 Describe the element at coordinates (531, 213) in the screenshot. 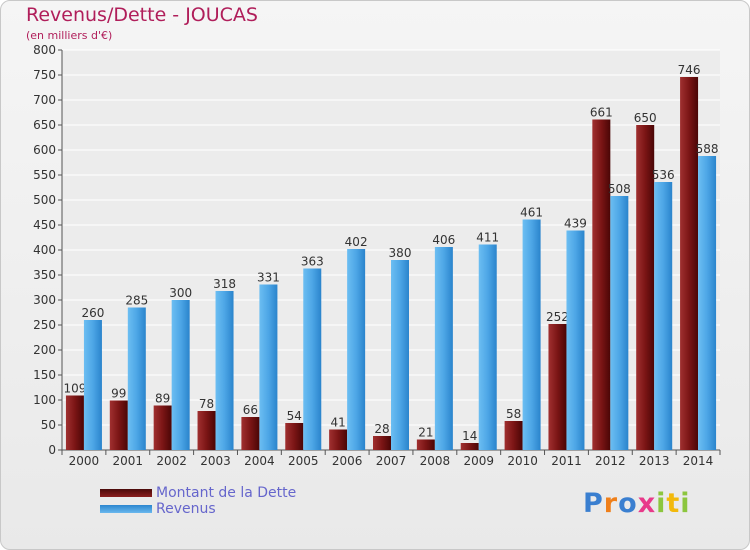

I see `data-label: 461` at that location.